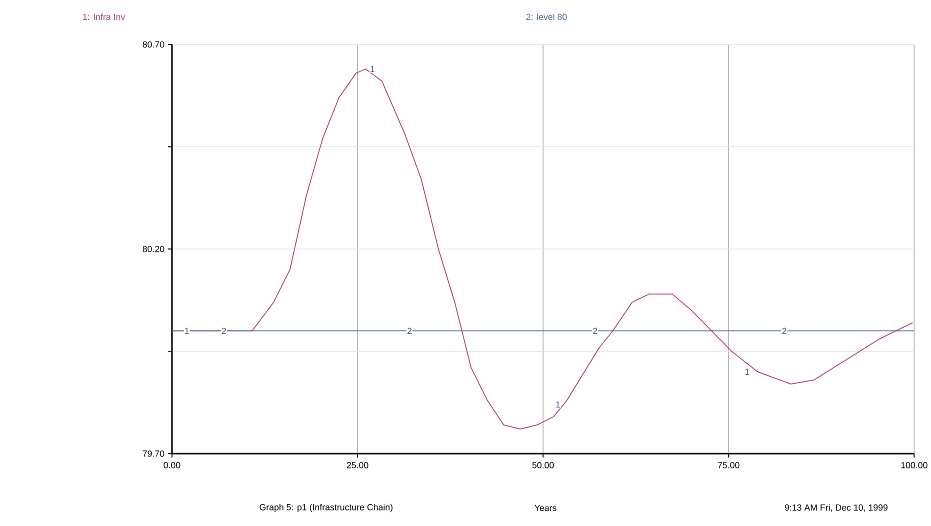 Image resolution: width=931 pixels, height=526 pixels. Describe the element at coordinates (836, 508) in the screenshot. I see `text: 9:13 AM Fri, Dec 10, 1999` at that location.